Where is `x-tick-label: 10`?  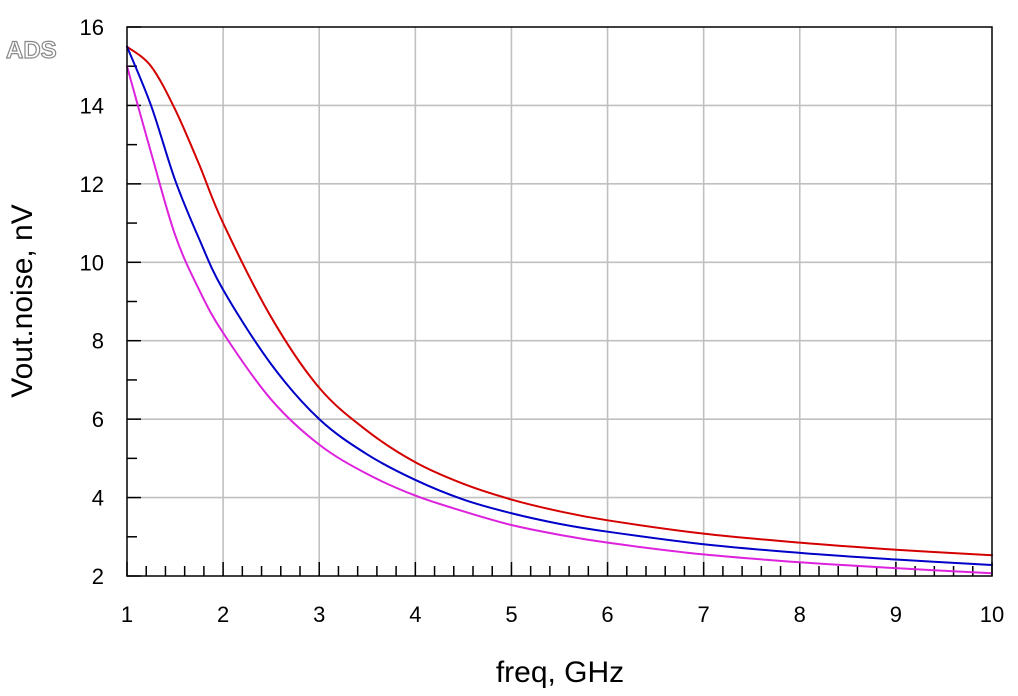
x-tick-label: 10 is located at coordinates (992, 614).